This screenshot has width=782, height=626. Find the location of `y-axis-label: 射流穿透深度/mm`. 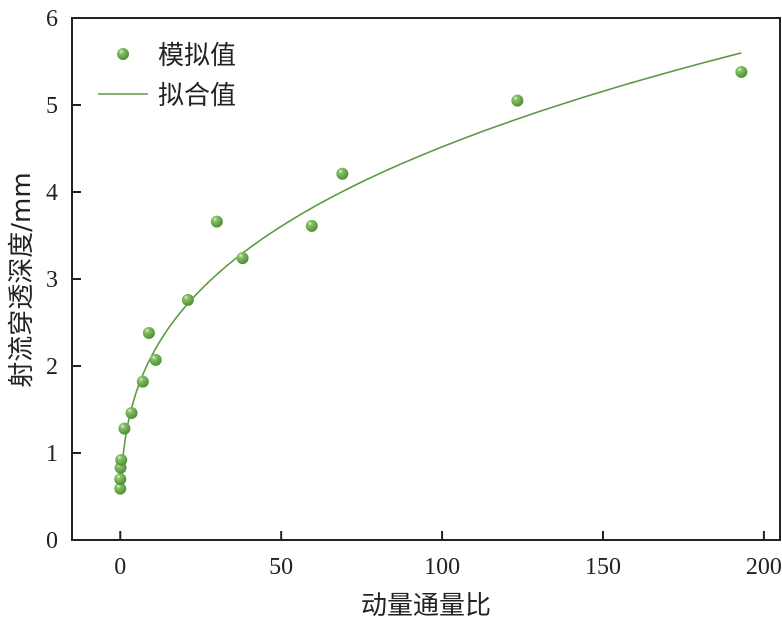

y-axis-label: 射流穿透深度/mm is located at coordinates (22, 279).